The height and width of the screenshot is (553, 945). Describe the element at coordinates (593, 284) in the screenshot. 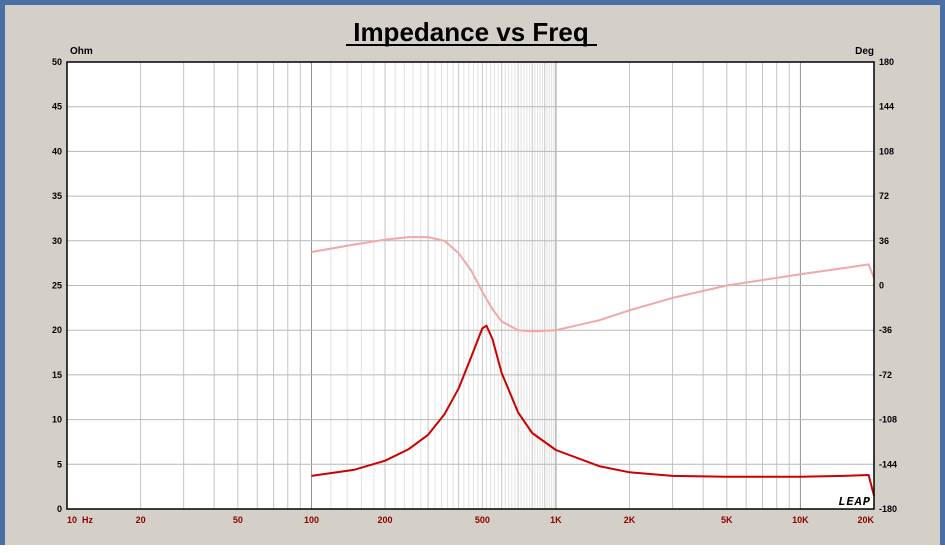

I see `phase-curve` at that location.